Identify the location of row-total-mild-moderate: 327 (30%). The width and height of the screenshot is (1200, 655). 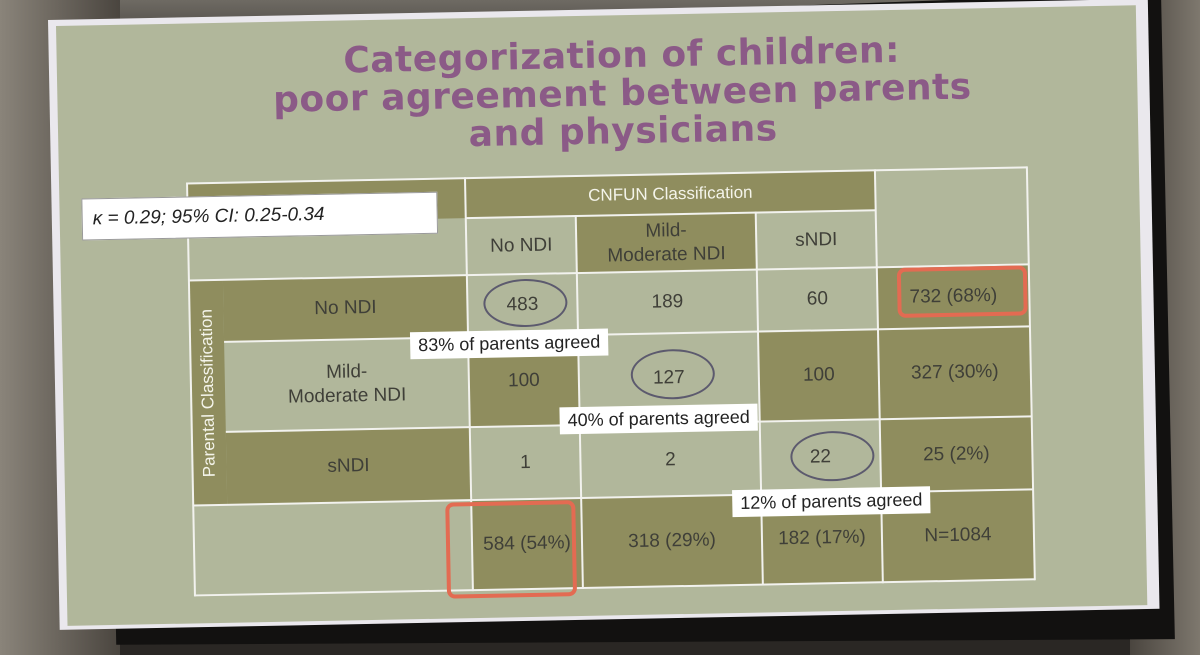
(954, 373).